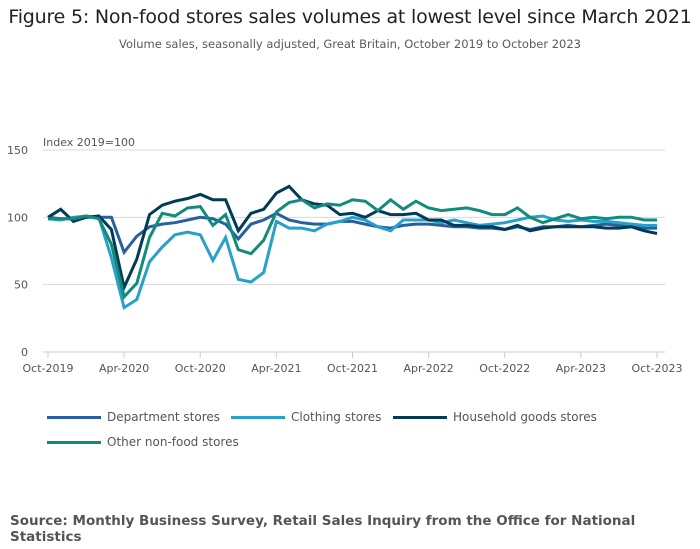 The image size is (700, 549). I want to click on y-axis-label: Index 2019=100, so click(89, 142).